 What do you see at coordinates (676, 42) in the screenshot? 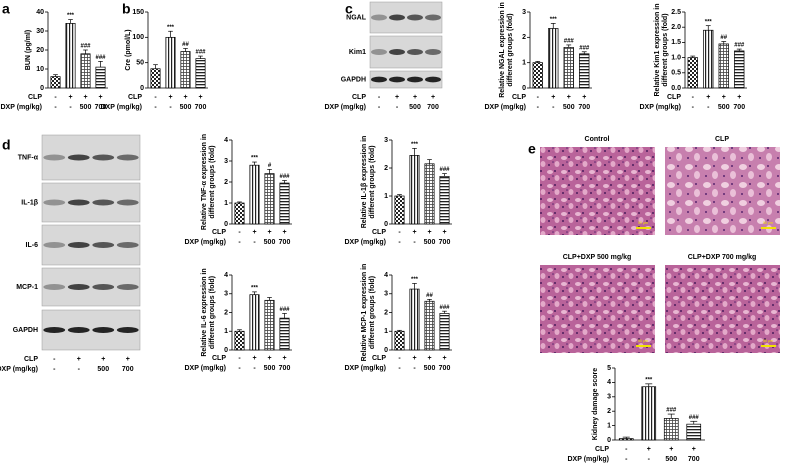
I see `y-tick-label: 1.5` at bounding box center [676, 42].